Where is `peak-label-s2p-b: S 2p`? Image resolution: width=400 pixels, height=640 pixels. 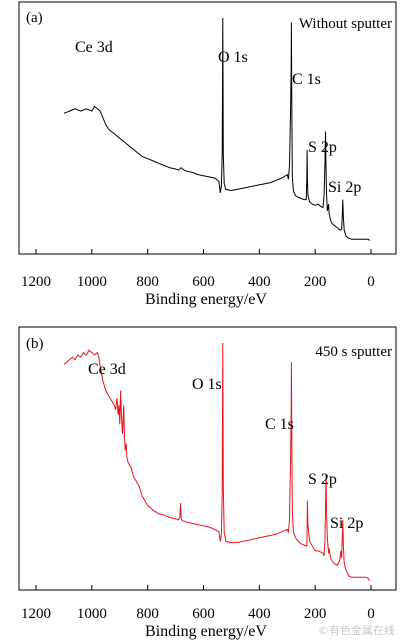
peak-label-s2p-b: S 2p is located at coordinates (322, 479).